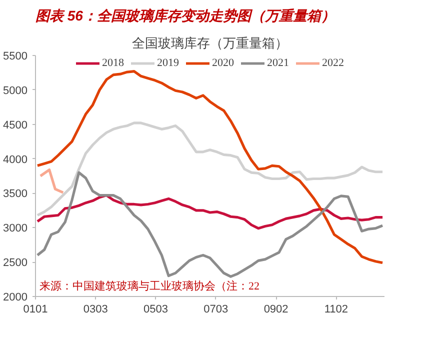 The width and height of the screenshot is (424, 344). I want to click on chart-title: 图表 56：全国玻璃库存变动走势图（万重量箱）, so click(185, 16).